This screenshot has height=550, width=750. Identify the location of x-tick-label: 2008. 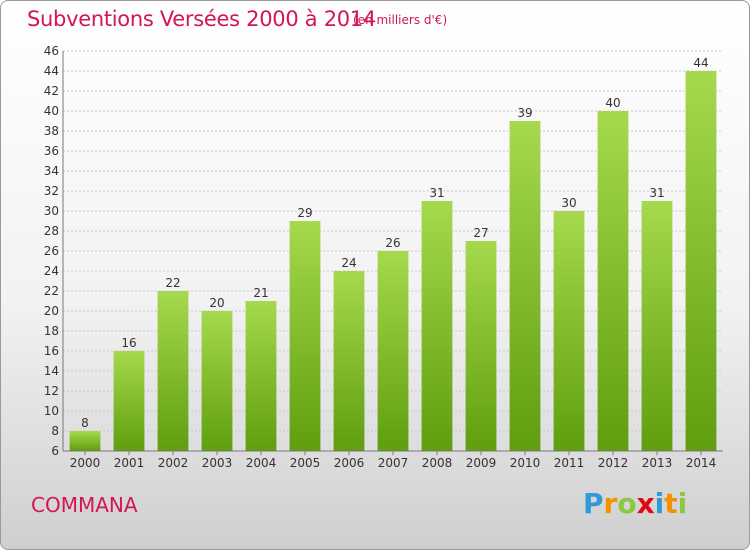
(437, 463).